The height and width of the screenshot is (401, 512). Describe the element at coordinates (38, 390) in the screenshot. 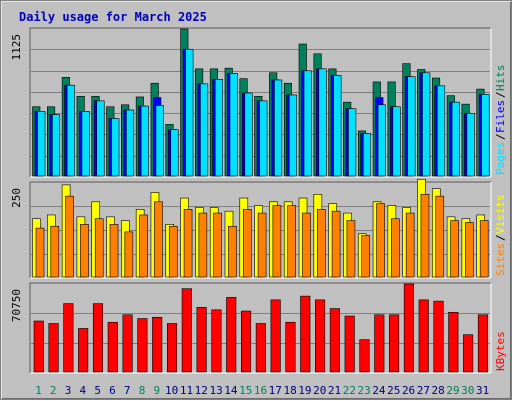

I see `x-tick-label: 1` at that location.